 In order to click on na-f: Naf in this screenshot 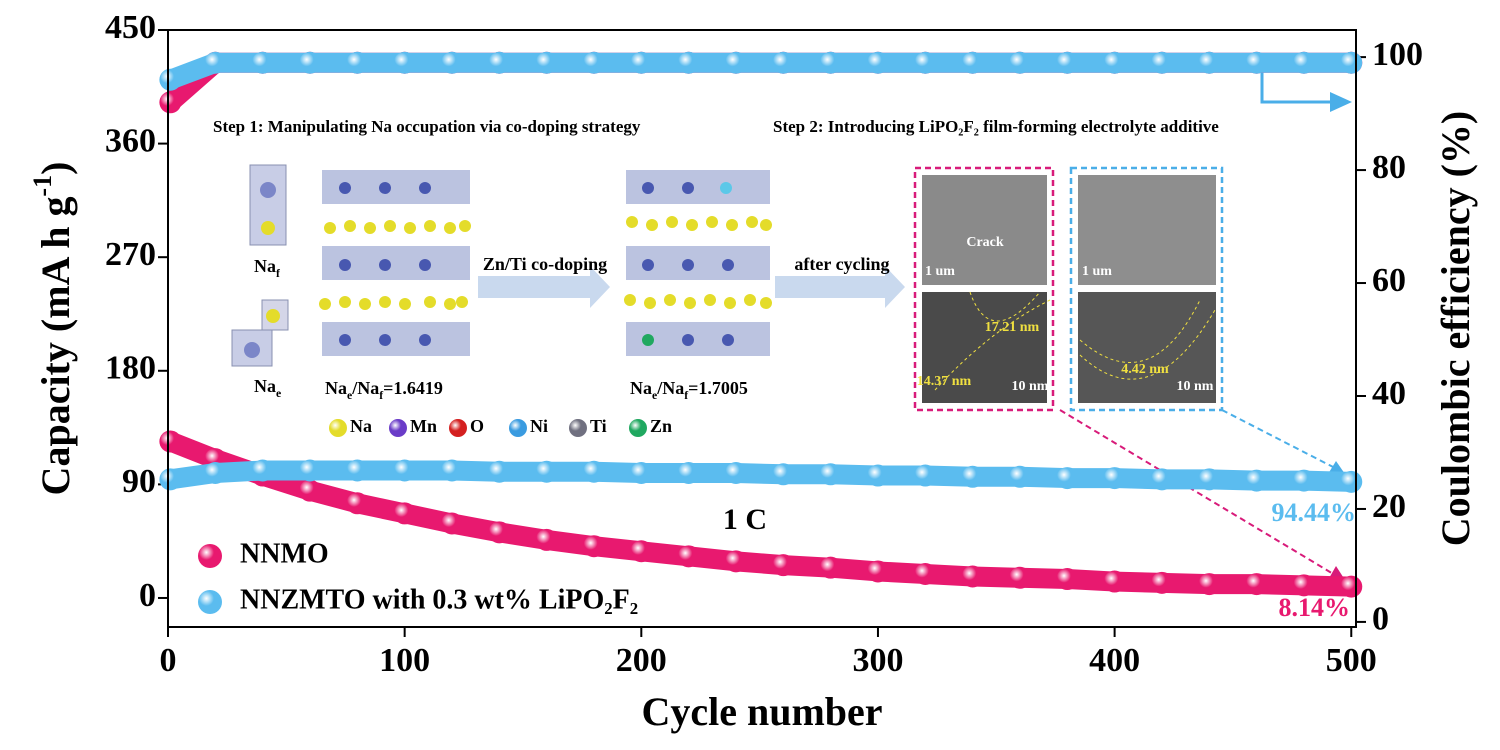, I will do `click(267, 268)`.